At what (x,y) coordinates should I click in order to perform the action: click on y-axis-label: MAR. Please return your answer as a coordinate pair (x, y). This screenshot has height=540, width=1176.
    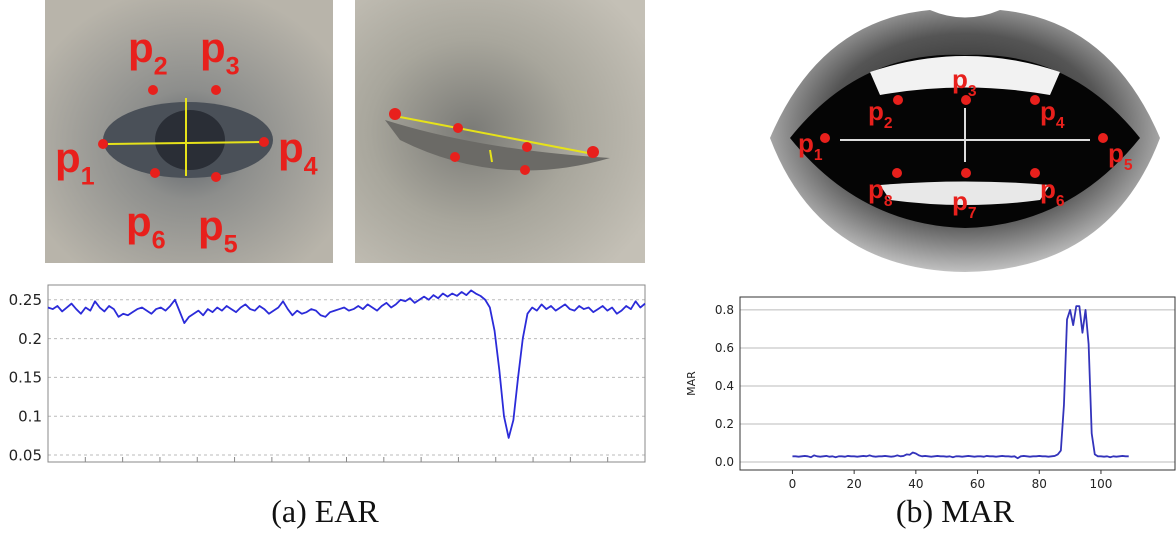
    Looking at the image, I should click on (691, 383).